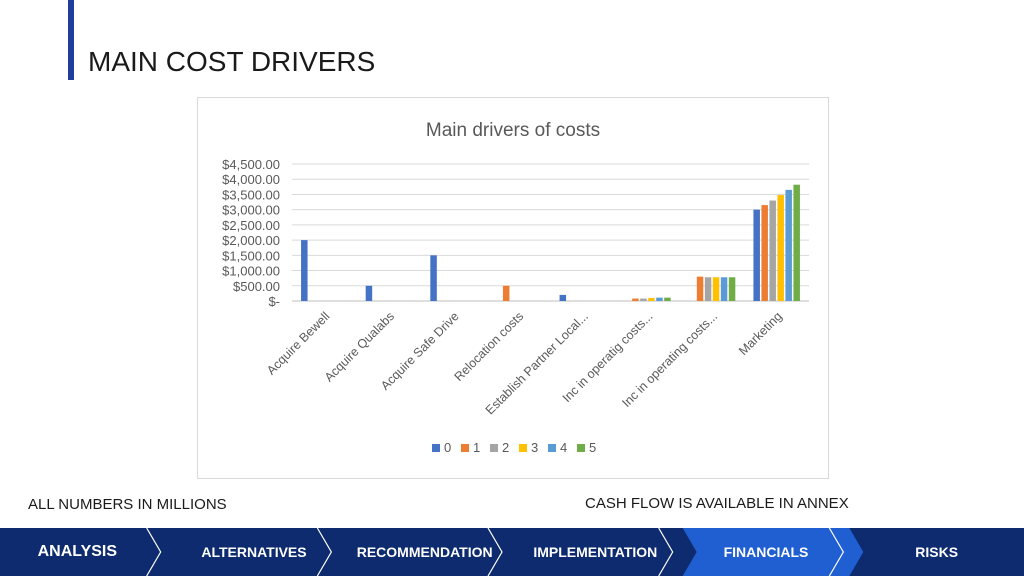 The width and height of the screenshot is (1024, 576). I want to click on y-tick-label: $500.00, so click(256, 286).